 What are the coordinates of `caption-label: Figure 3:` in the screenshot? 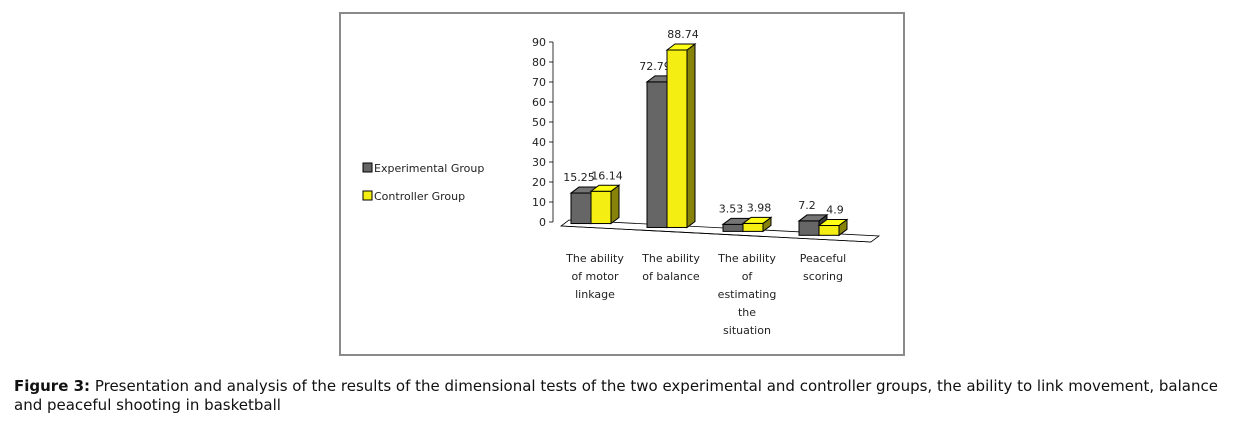 It's located at (52, 386).